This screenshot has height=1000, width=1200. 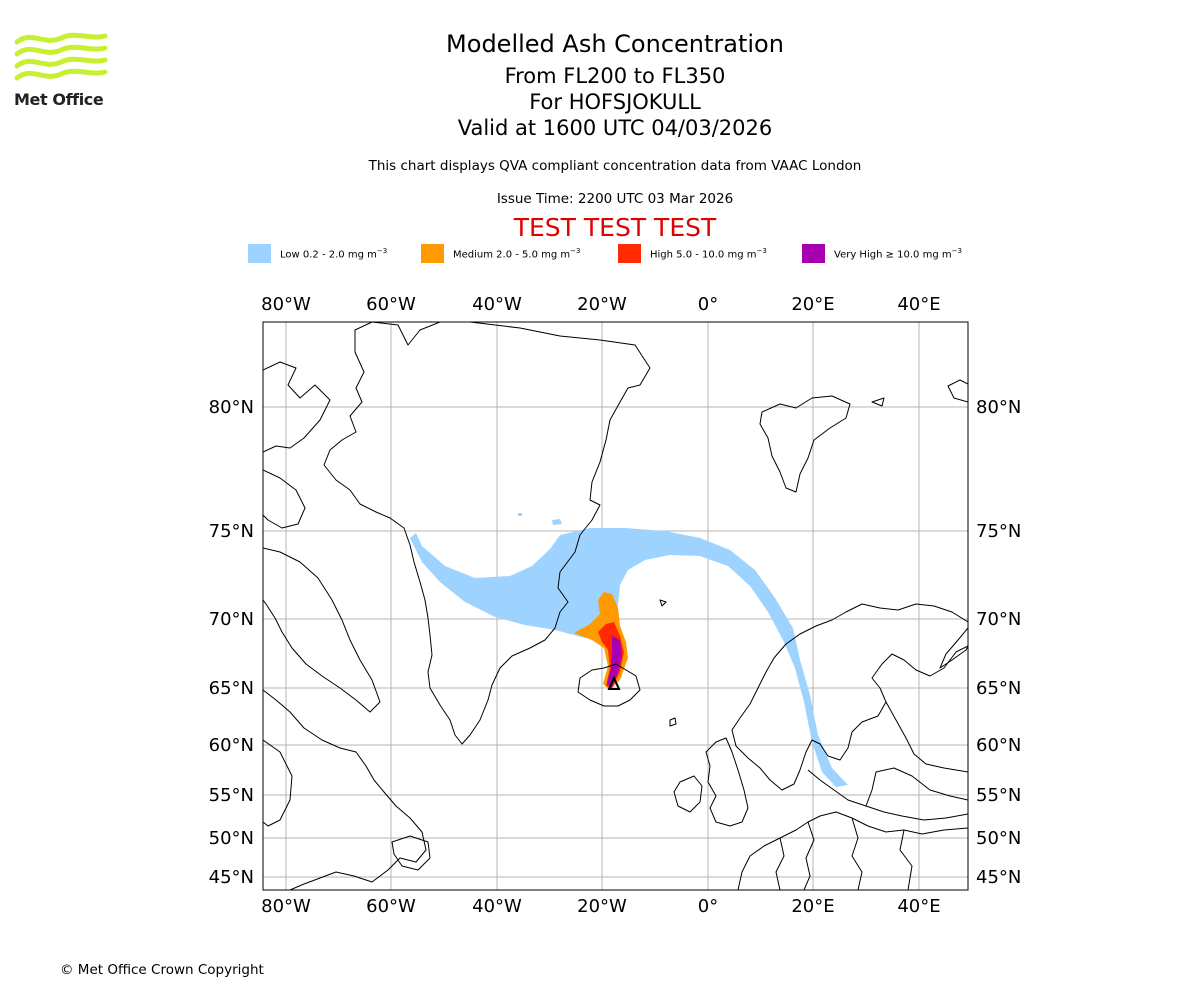 What do you see at coordinates (615, 227) in the screenshot?
I see `test-banner: TEST TEST TEST` at bounding box center [615, 227].